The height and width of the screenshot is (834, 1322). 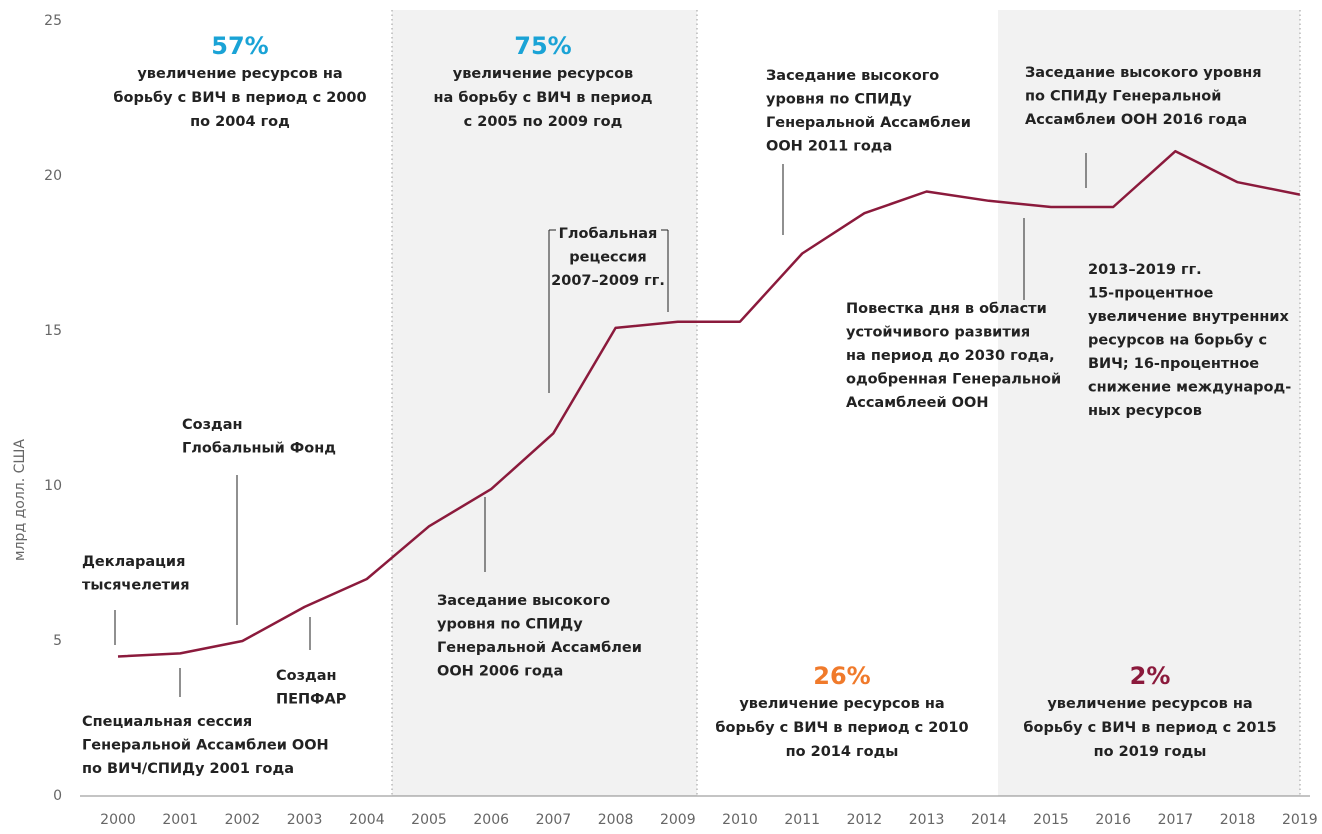 I want to click on x-tick-label: 2010, so click(x=740, y=820).